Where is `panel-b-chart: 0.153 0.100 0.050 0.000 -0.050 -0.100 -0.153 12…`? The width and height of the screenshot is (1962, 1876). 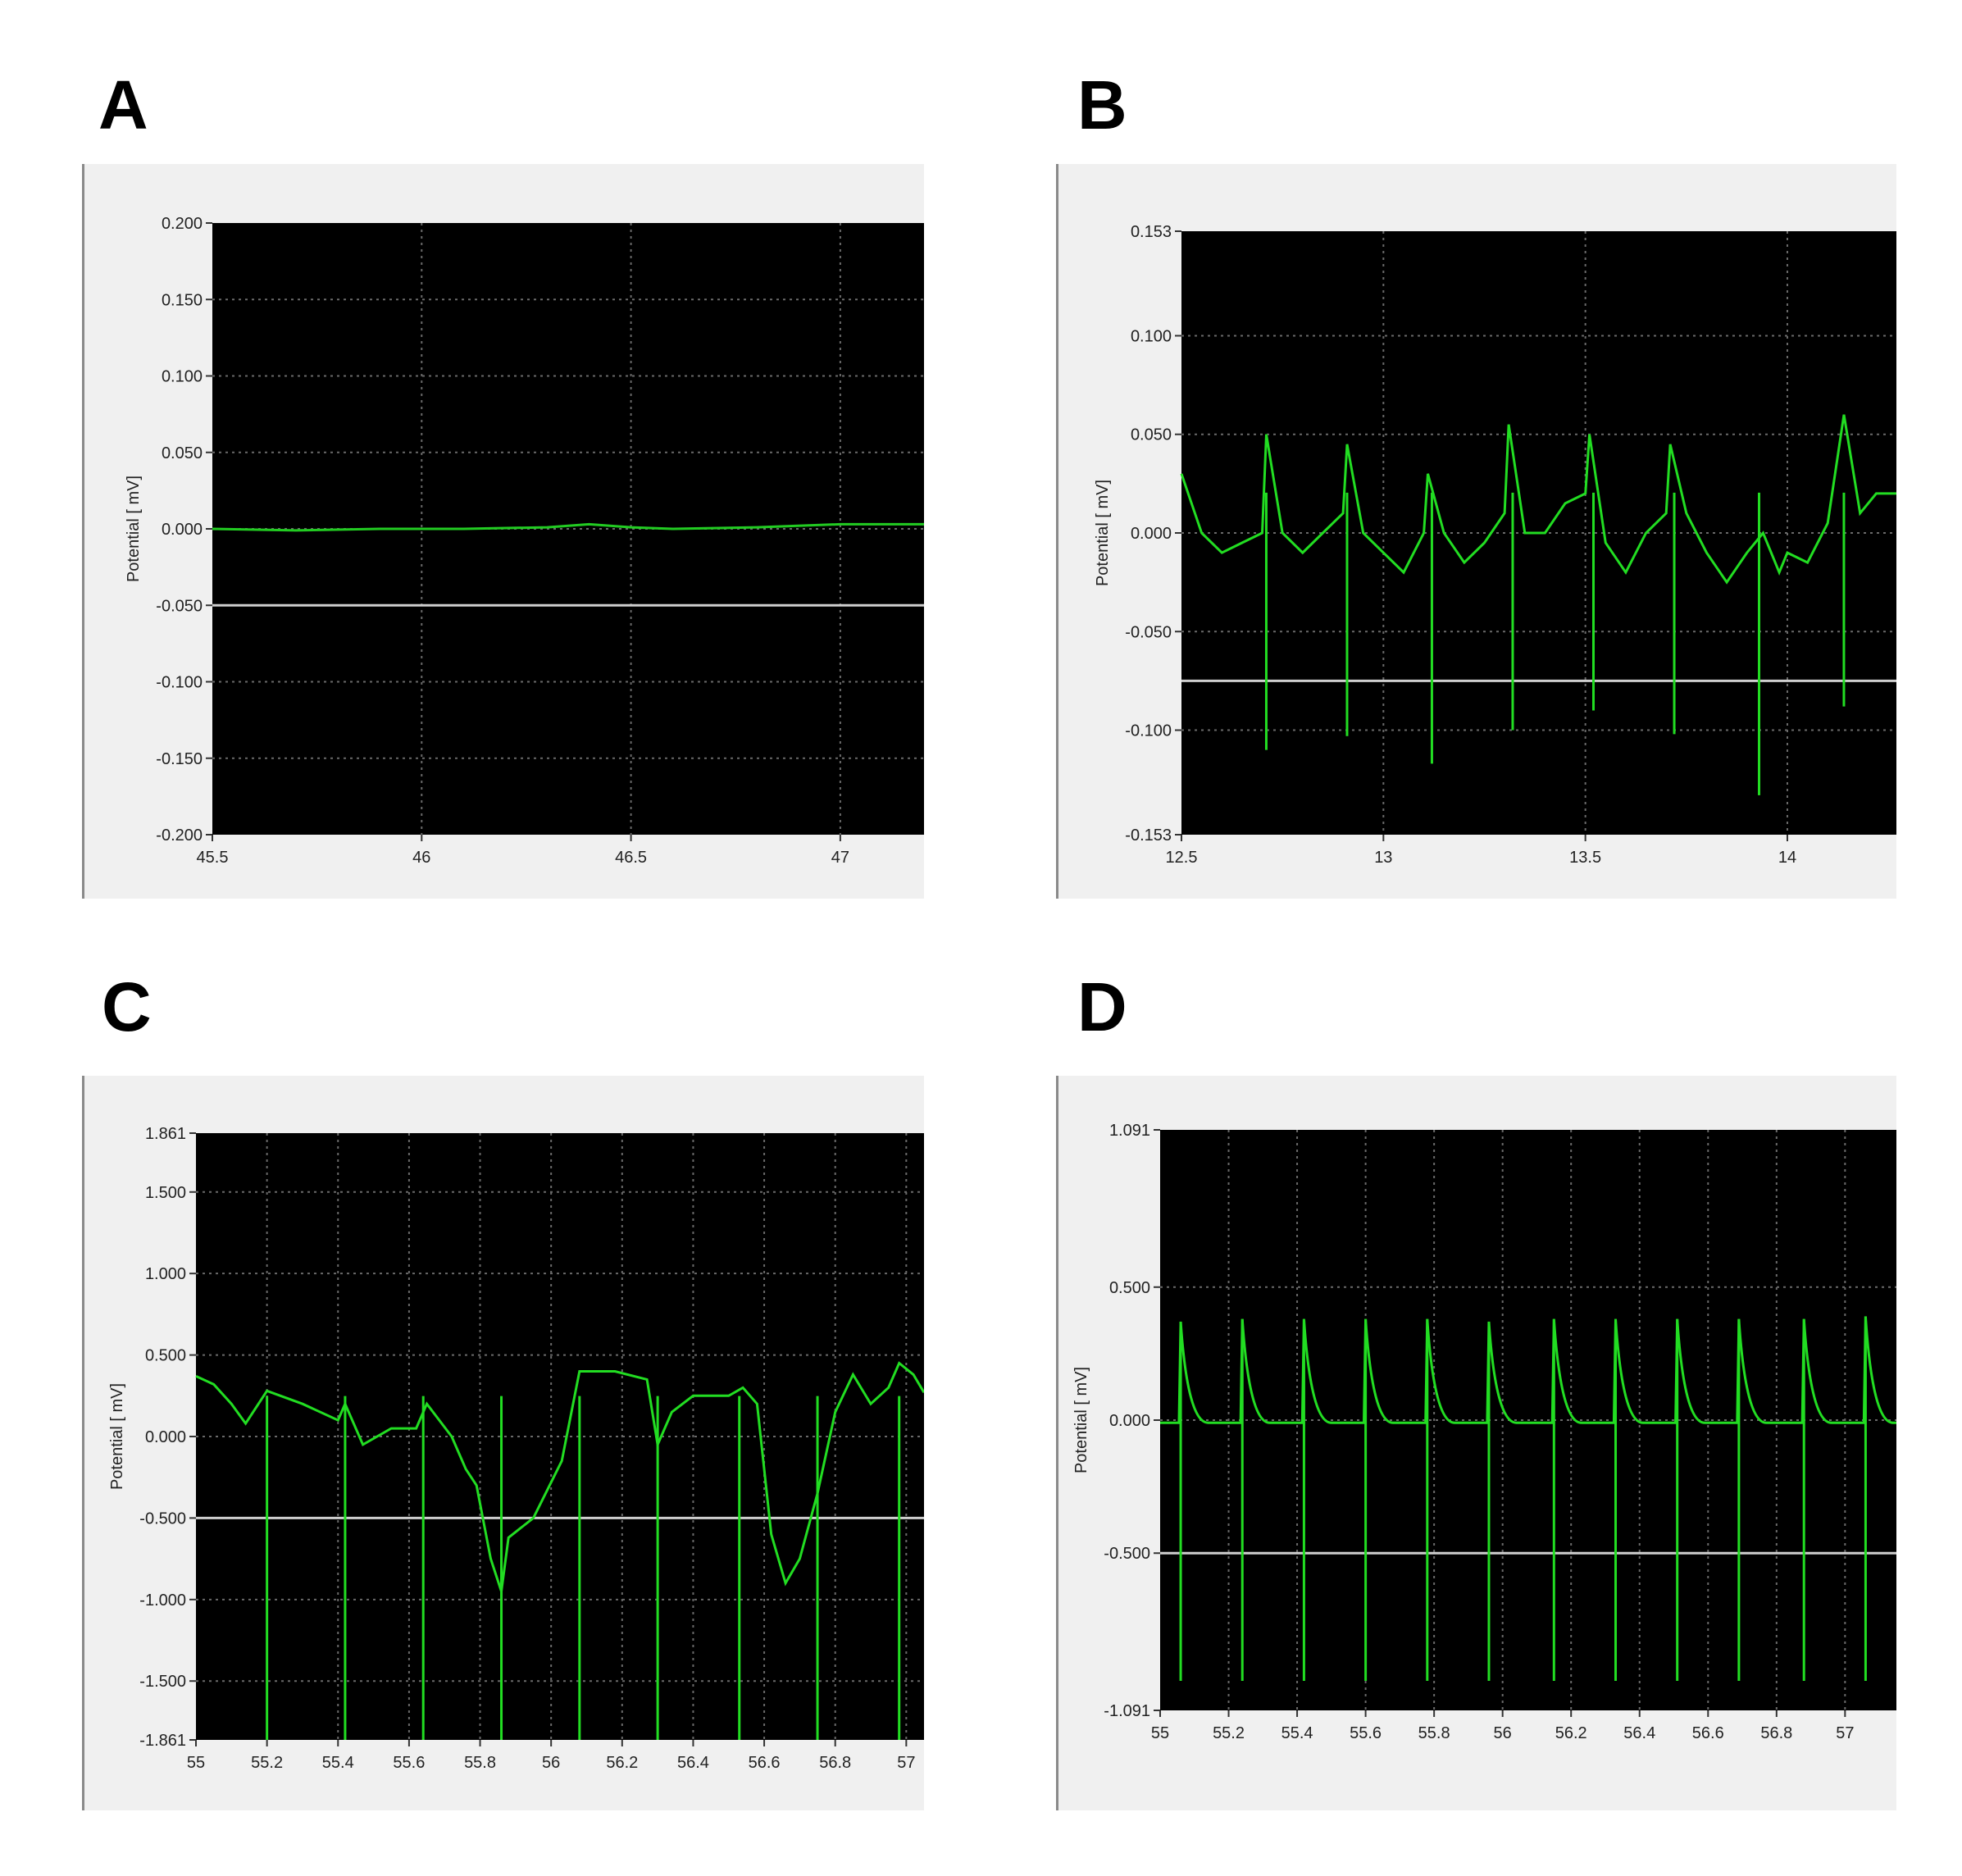 panel-b-chart: 0.153 0.100 0.050 0.000 -0.050 -0.100 -0.153 12… is located at coordinates (1495, 545).